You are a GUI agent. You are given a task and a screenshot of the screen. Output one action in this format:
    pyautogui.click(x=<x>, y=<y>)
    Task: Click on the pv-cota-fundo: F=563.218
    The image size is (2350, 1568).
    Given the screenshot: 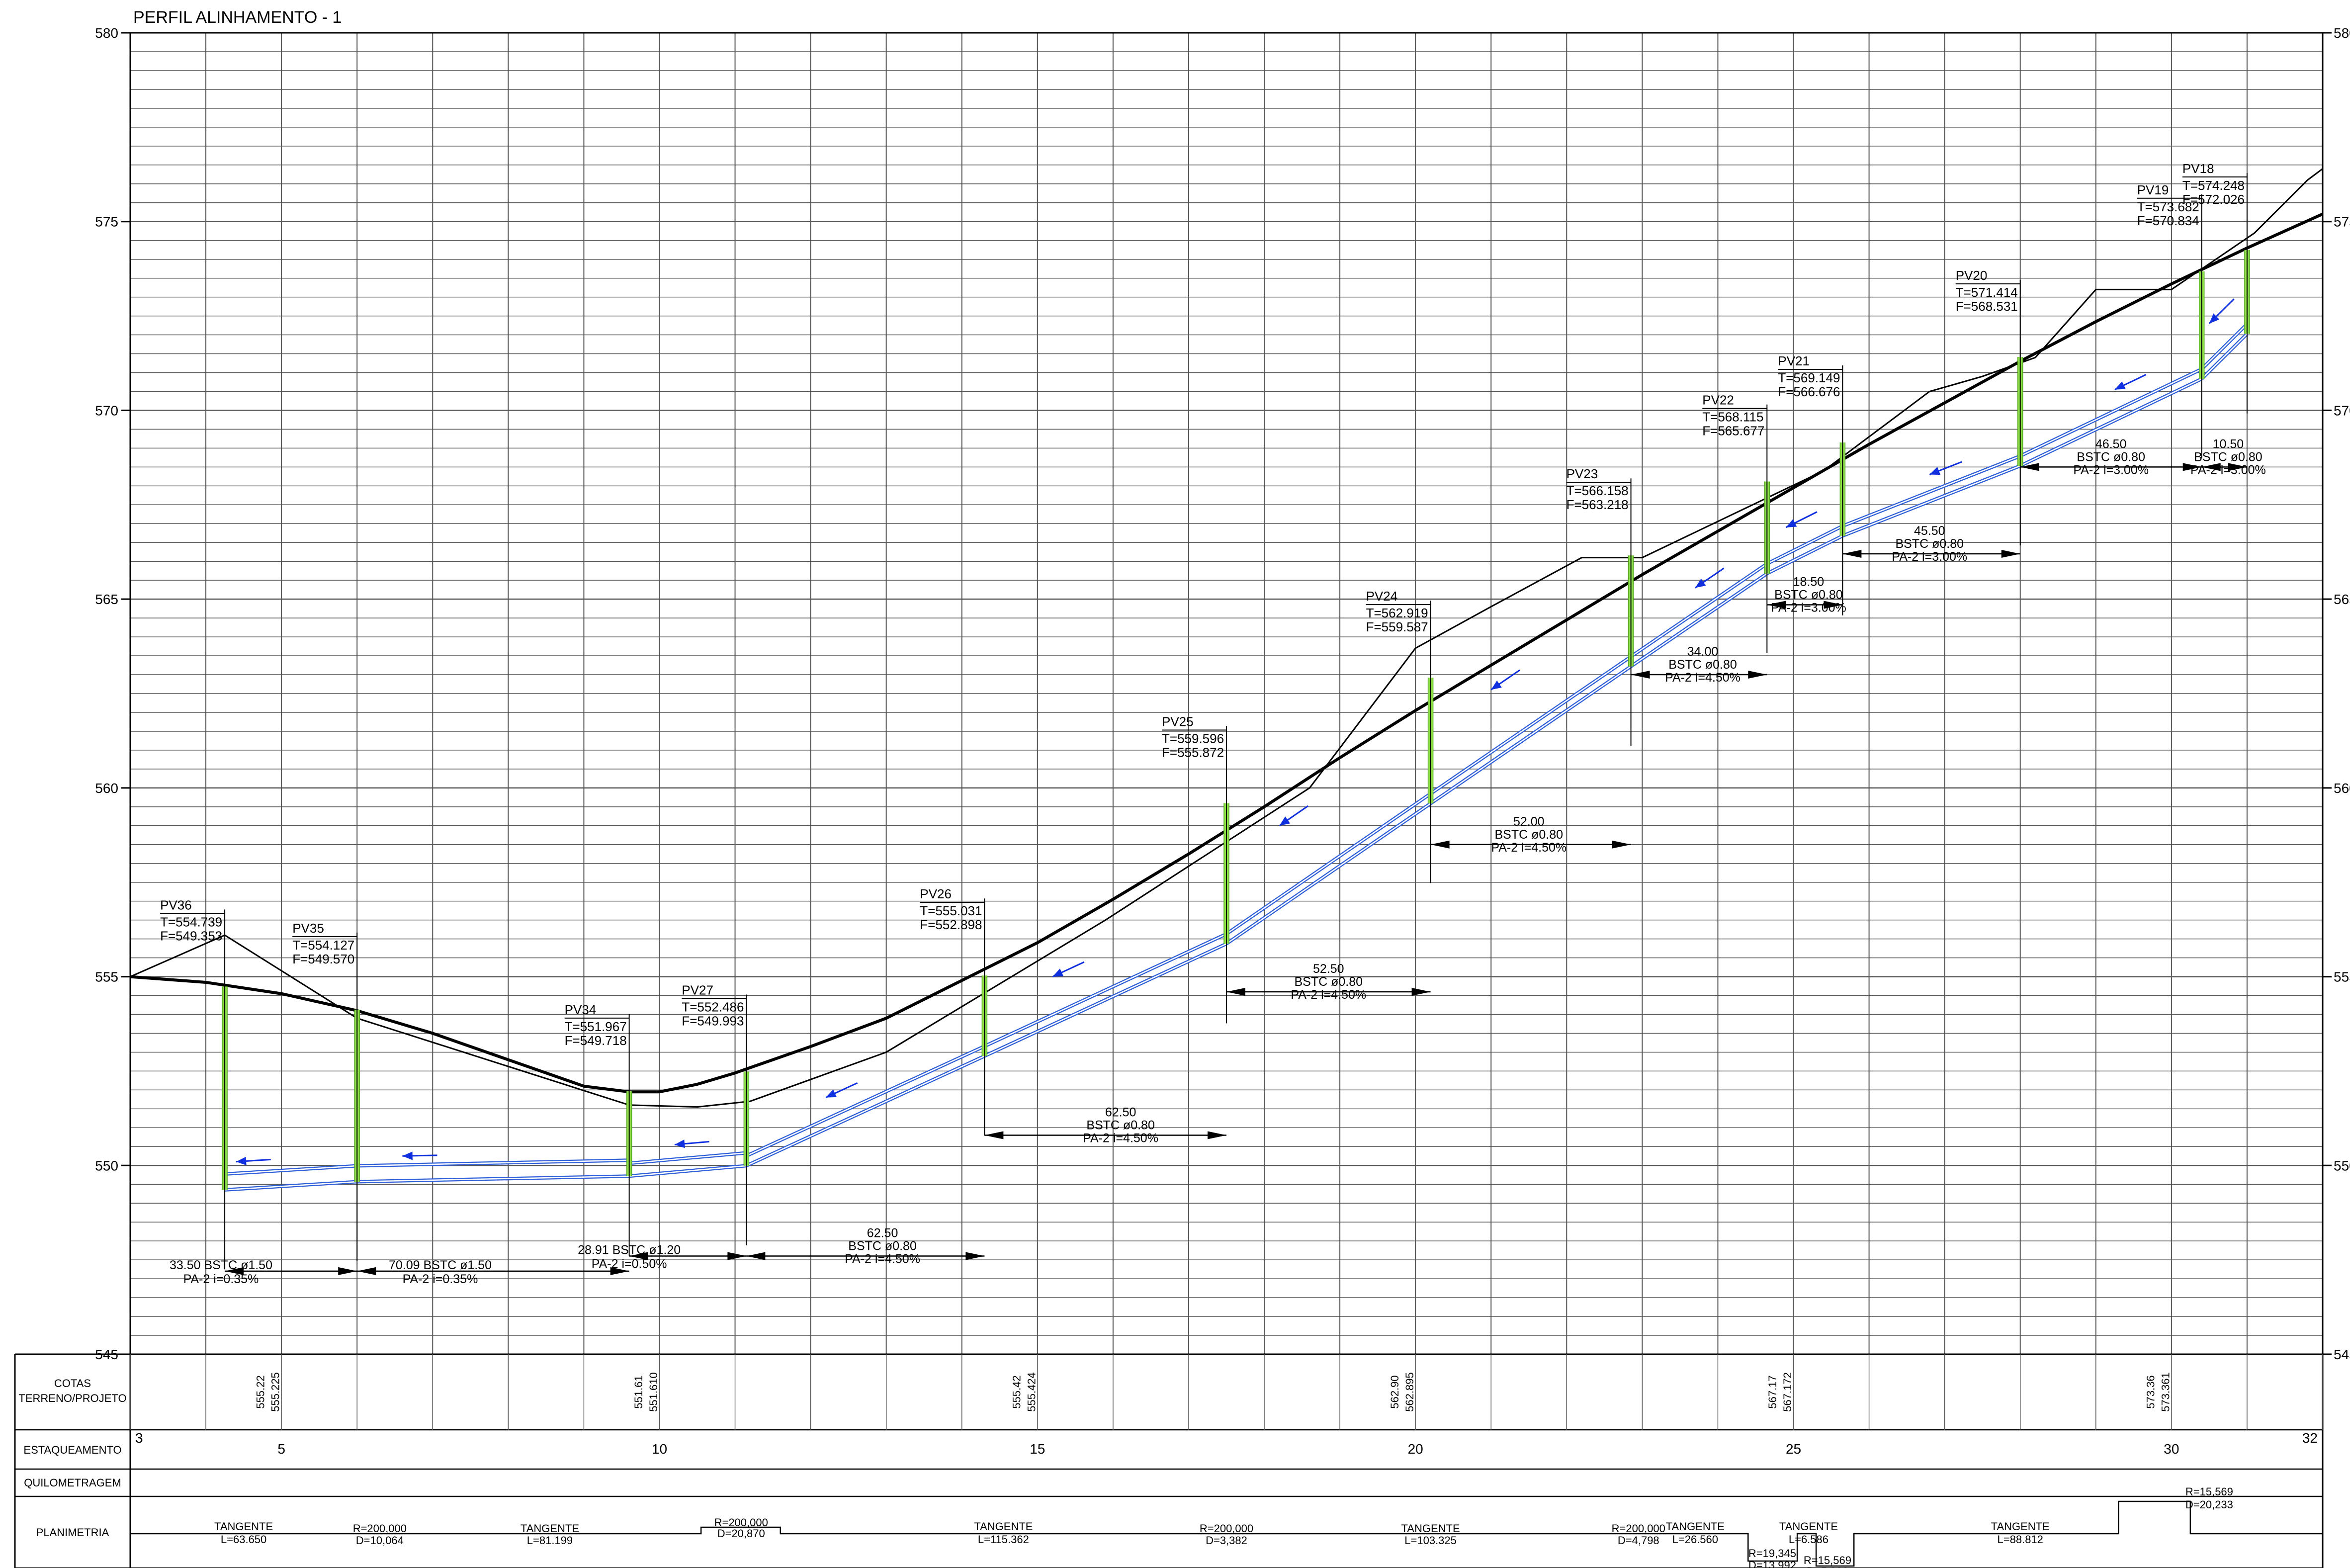 What is the action you would take?
    pyautogui.click(x=1598, y=504)
    